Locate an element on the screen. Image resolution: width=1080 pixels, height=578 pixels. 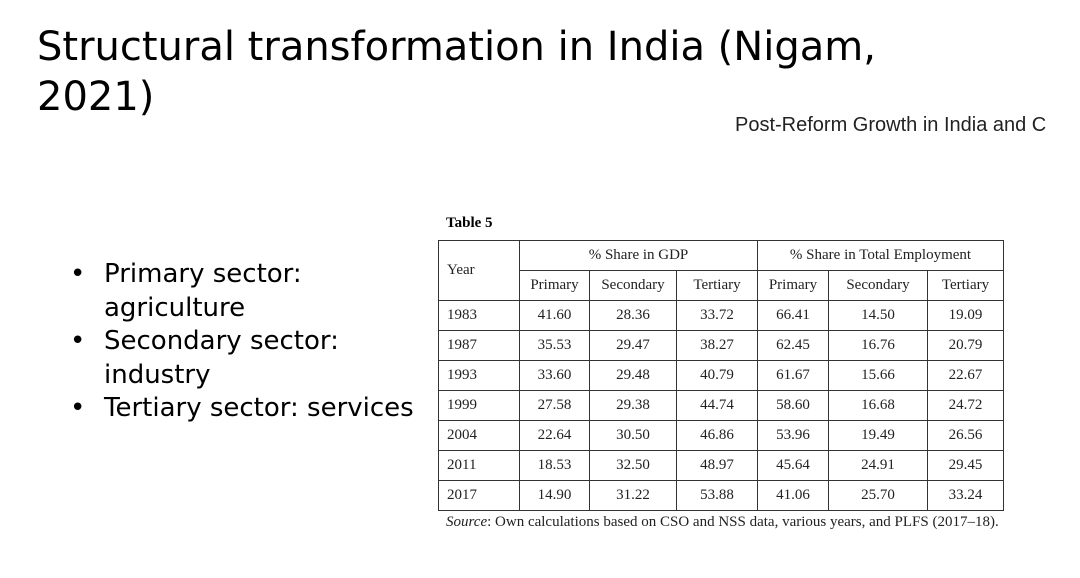
value-cell: 40.79 is located at coordinates (717, 375).